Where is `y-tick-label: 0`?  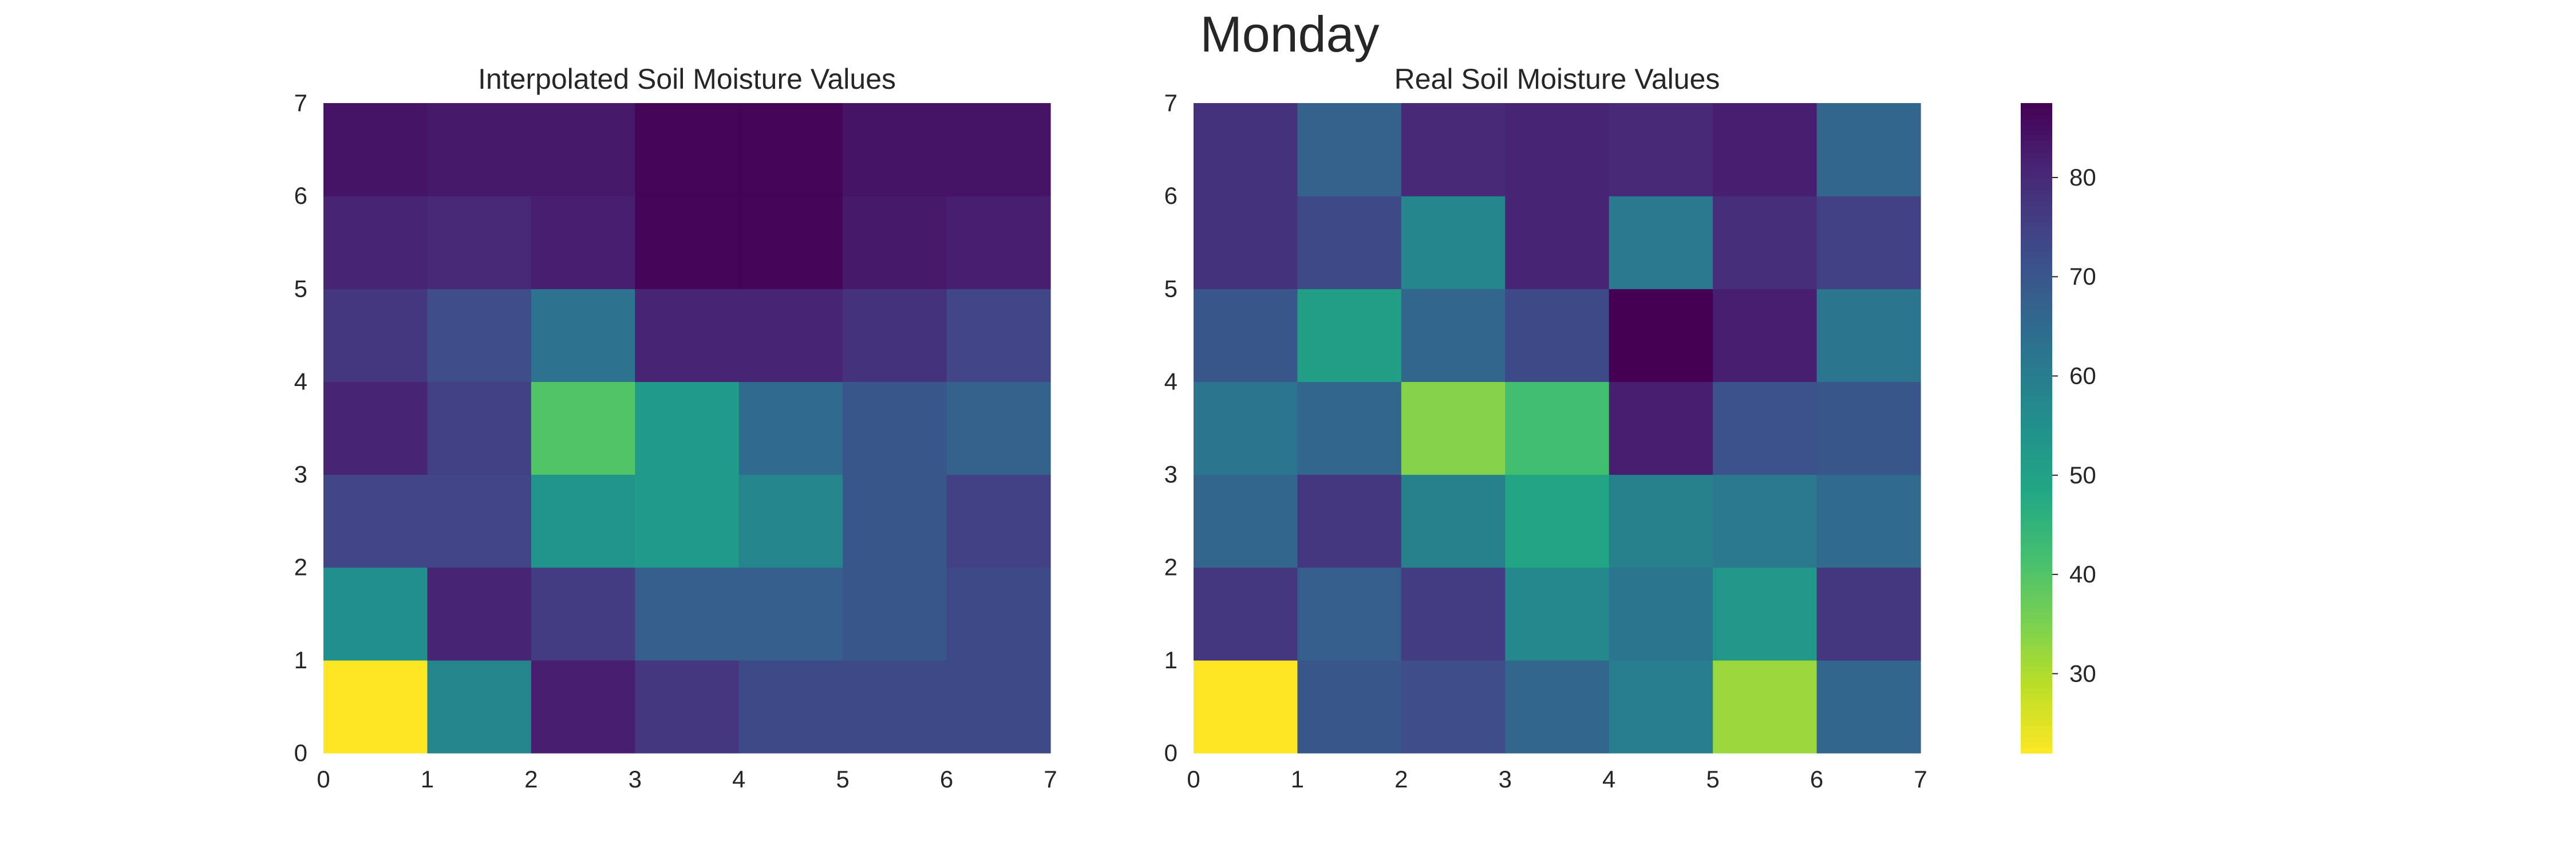 y-tick-label: 0 is located at coordinates (301, 752).